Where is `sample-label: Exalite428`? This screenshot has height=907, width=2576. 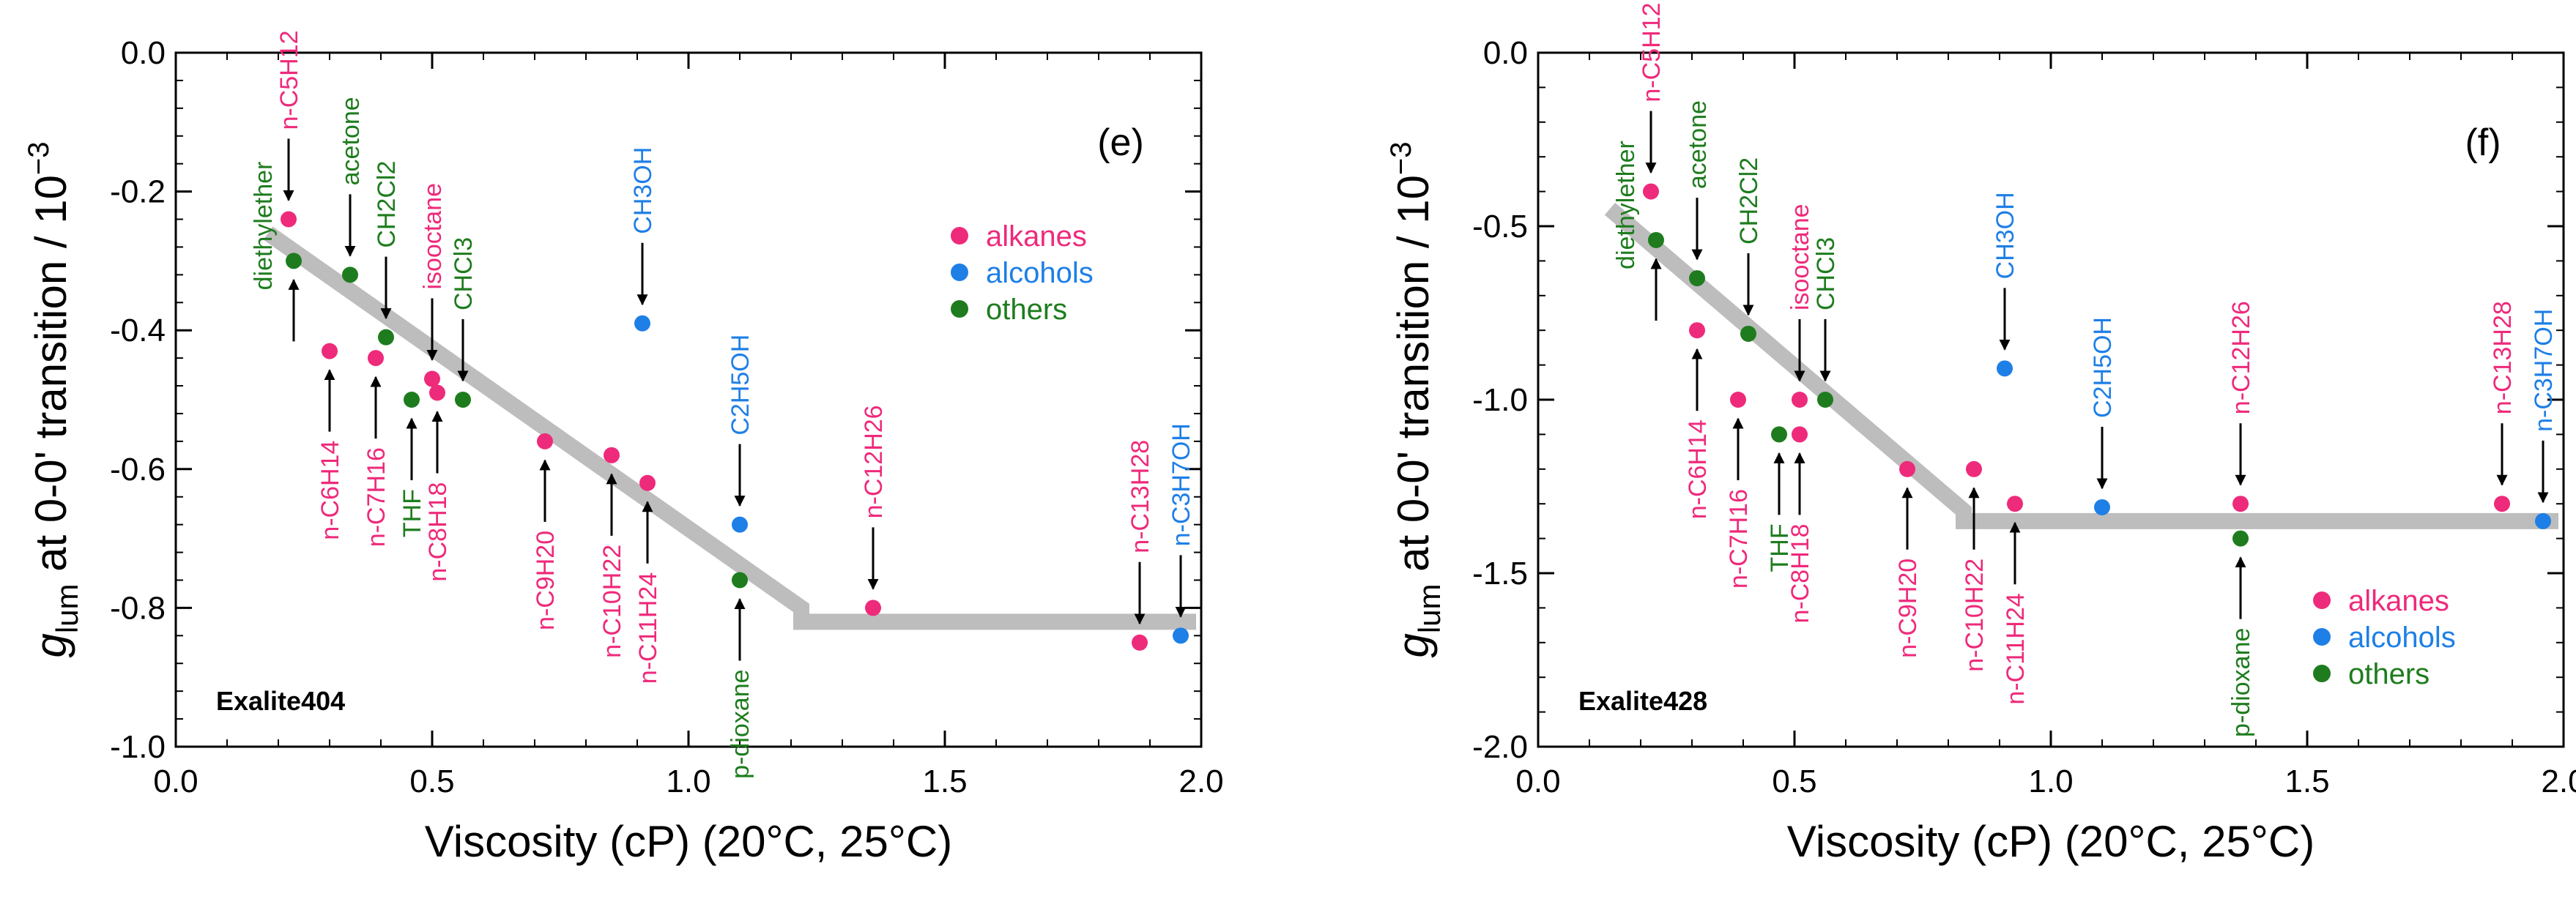 sample-label: Exalite428 is located at coordinates (1642, 701).